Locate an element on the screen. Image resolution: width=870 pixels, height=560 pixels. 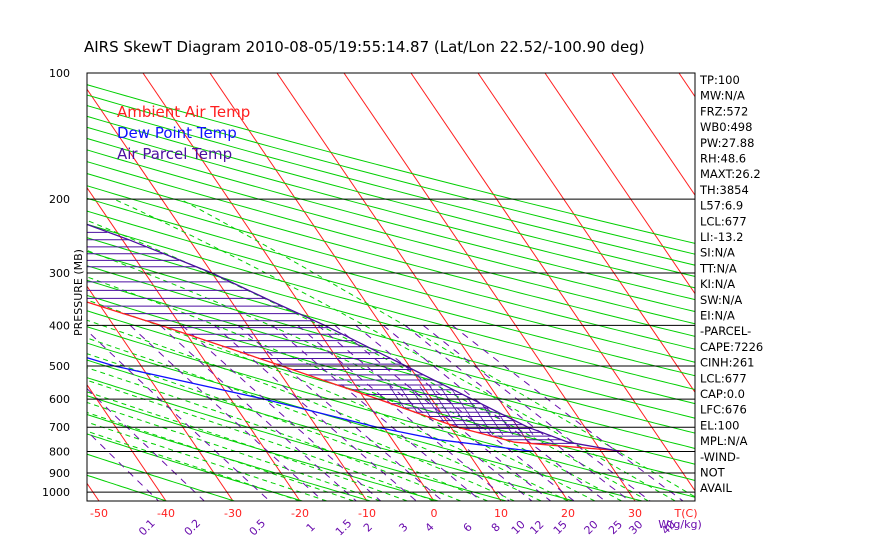
stability-index-item: MW:N/A is located at coordinates (722, 96).